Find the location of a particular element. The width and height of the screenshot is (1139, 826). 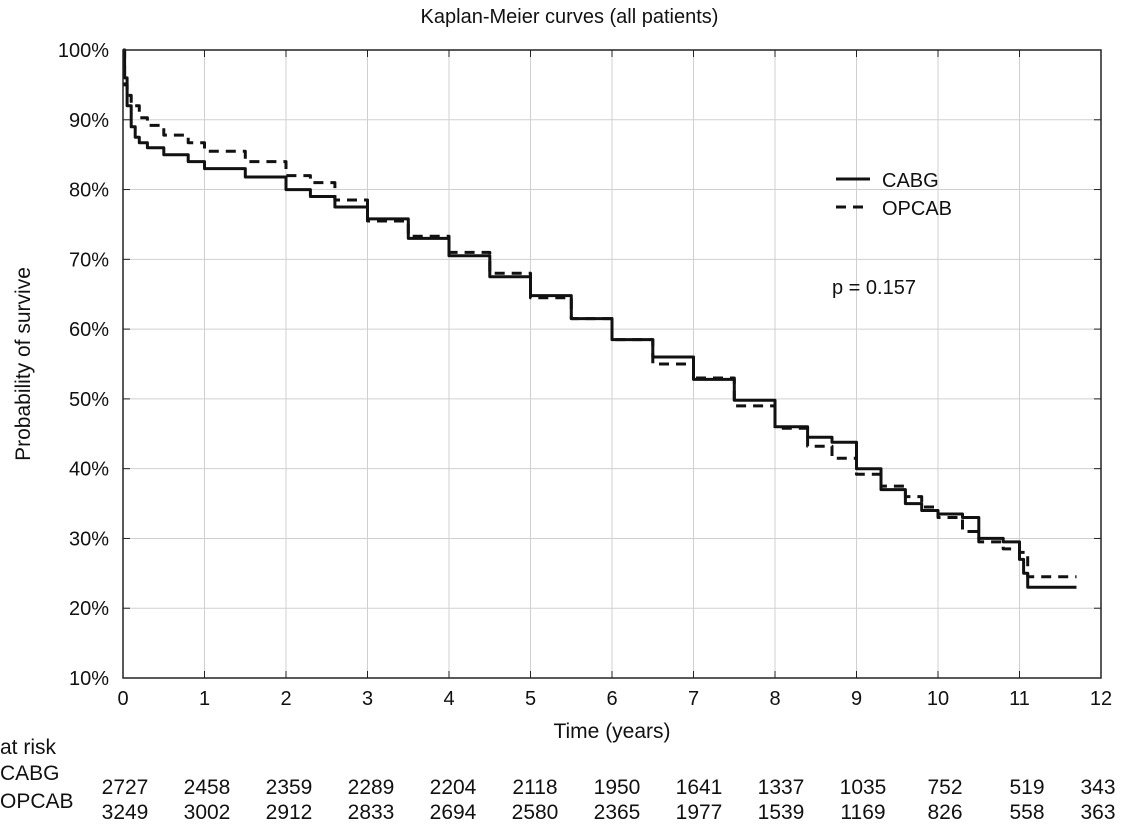

y-tick-label: 90% is located at coordinates (89, 121).